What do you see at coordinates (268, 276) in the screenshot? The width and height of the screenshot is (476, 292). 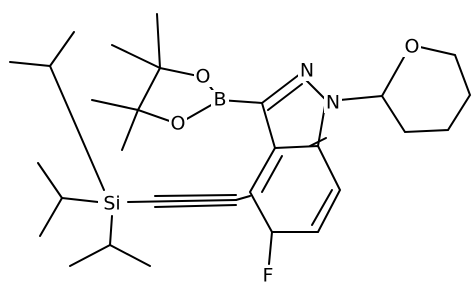 I see `atom-label: F` at bounding box center [268, 276].